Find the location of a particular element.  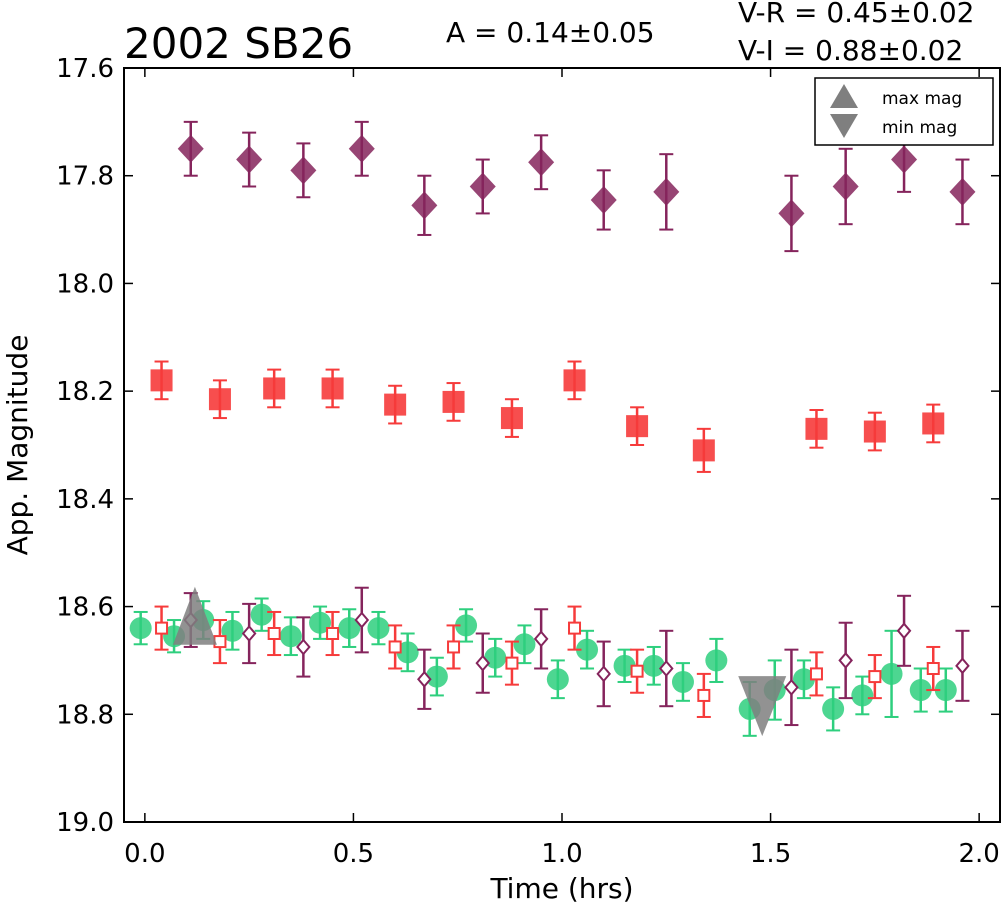

v-r-annotation: V-R = 0.45±0.02 is located at coordinates (856, 14).